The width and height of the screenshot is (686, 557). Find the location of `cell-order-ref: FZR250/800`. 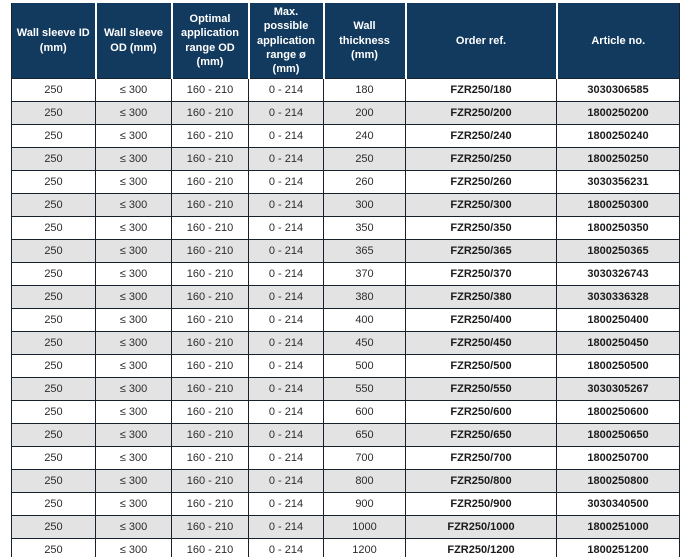

cell-order-ref: FZR250/800 is located at coordinates (481, 481).